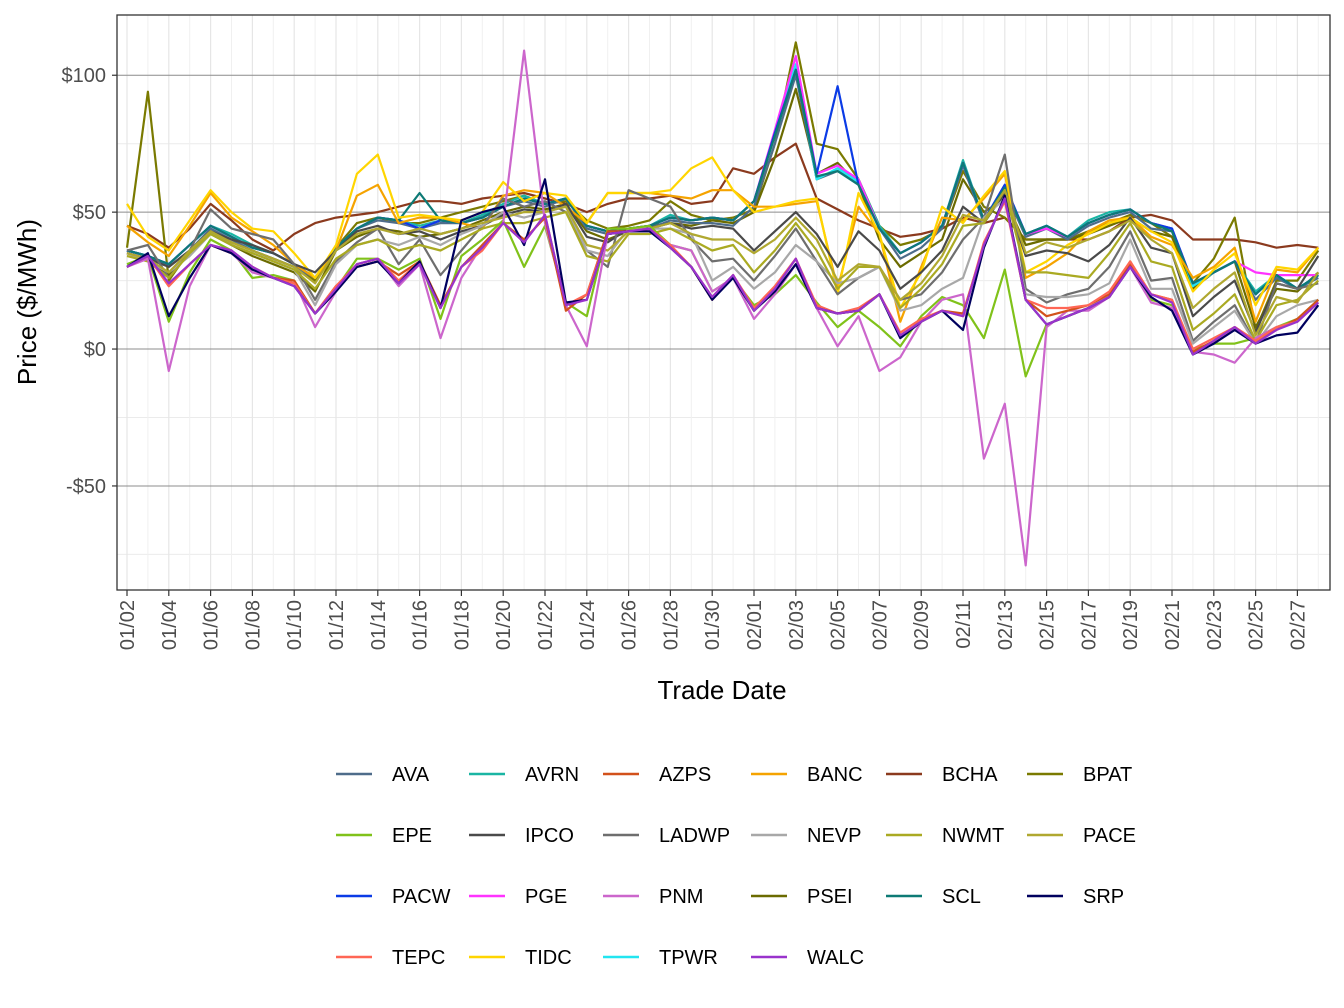 The height and width of the screenshot is (1008, 1344). What do you see at coordinates (1215, 625) in the screenshot?
I see `x-tick-label: 02/23` at bounding box center [1215, 625].